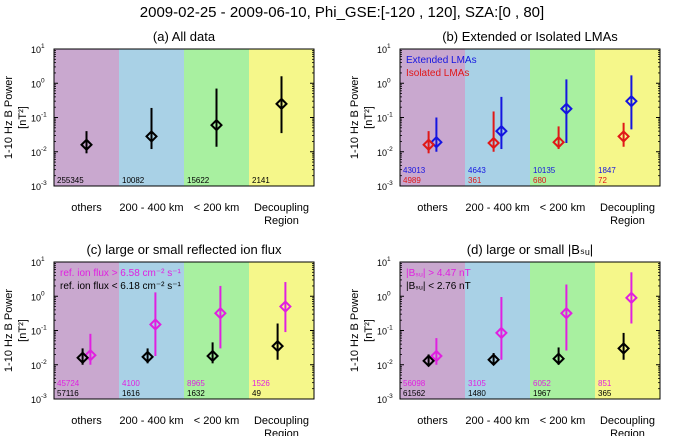 Image resolution: width=685 pixels, height=436 pixels. What do you see at coordinates (198, 180) in the screenshot?
I see `count-label: 15622` at bounding box center [198, 180].